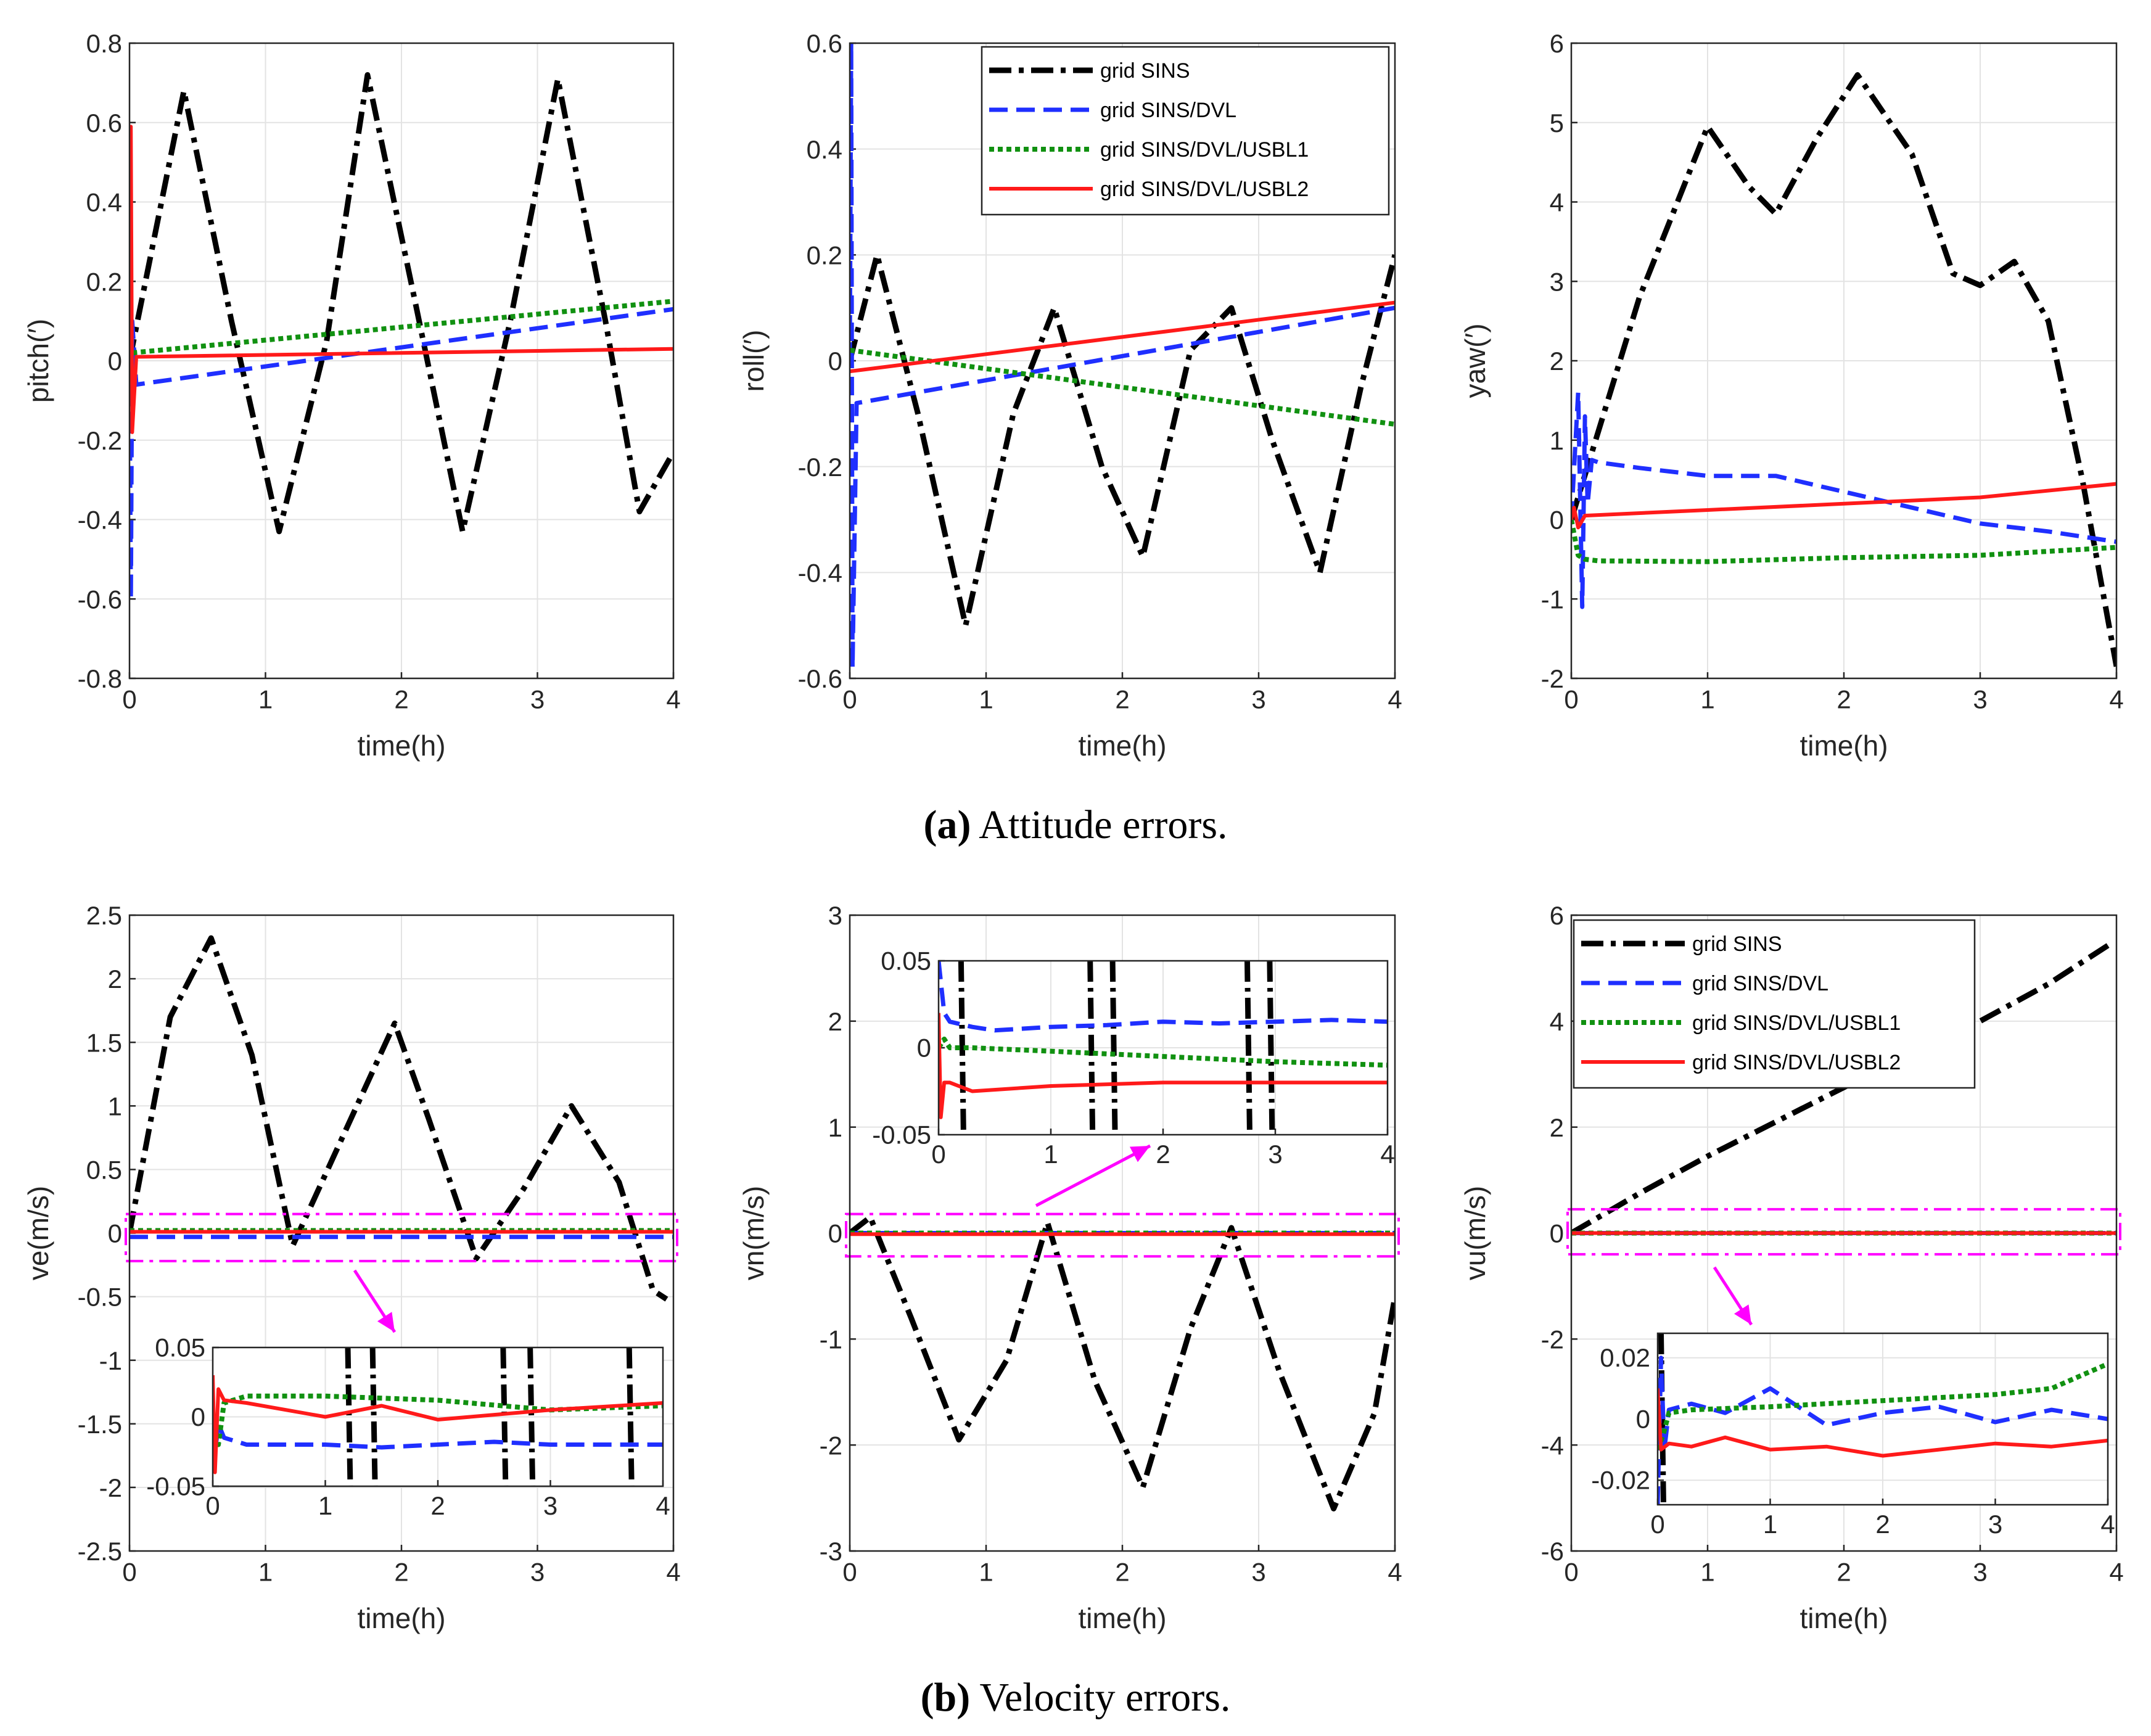  Describe the element at coordinates (1552, 600) in the screenshot. I see `yaw-y-tick-label: -1` at that location.